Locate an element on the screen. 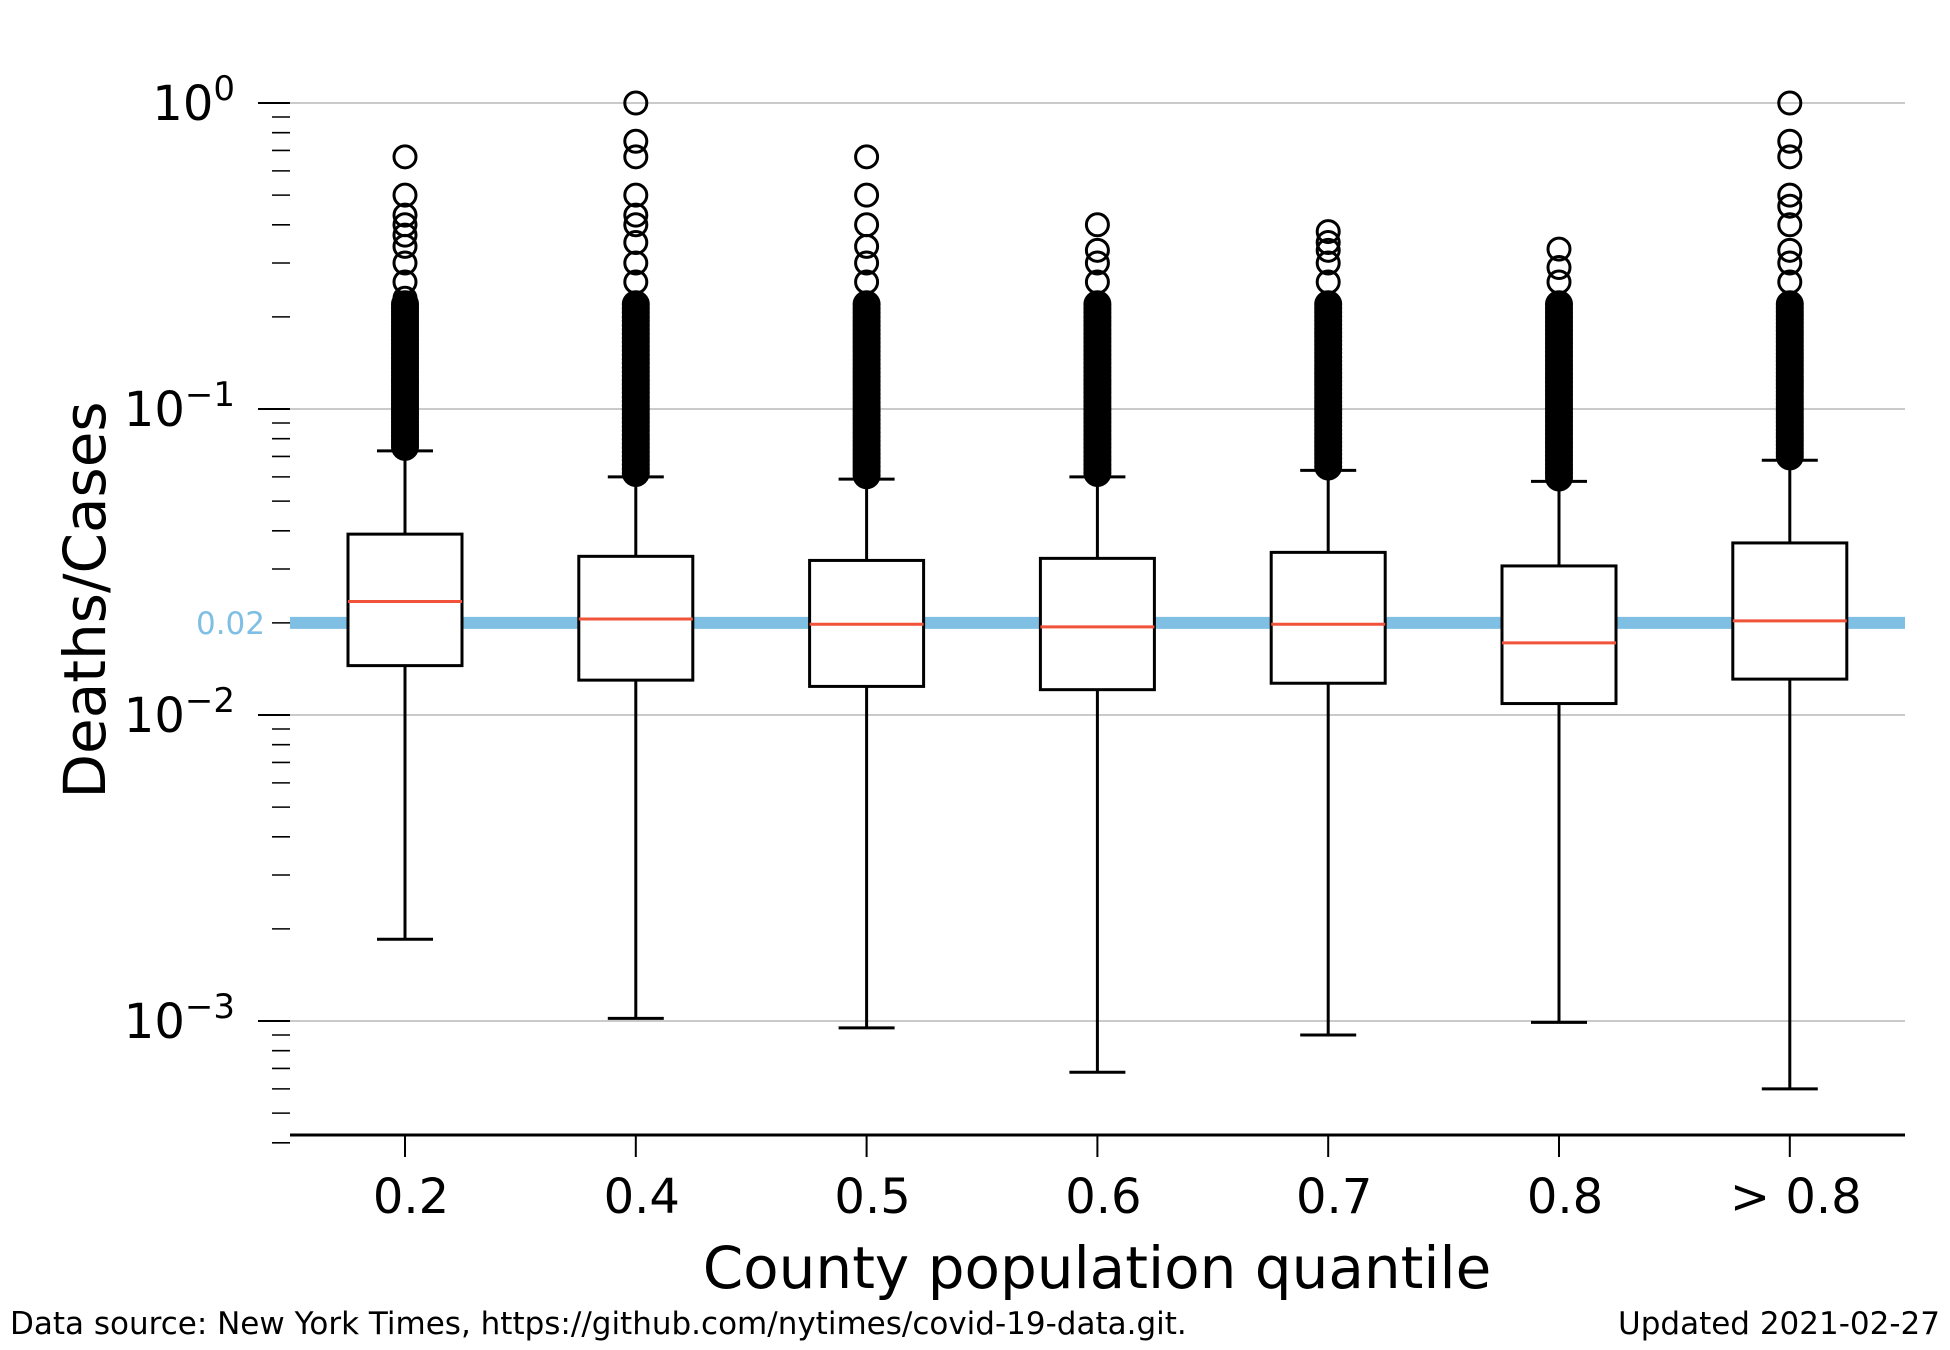 The image size is (1950, 1350). x-axis: 0.2 0.4 0.5 0.6 0.7 0.8 > 0.8 is located at coordinates (1097, 1179).